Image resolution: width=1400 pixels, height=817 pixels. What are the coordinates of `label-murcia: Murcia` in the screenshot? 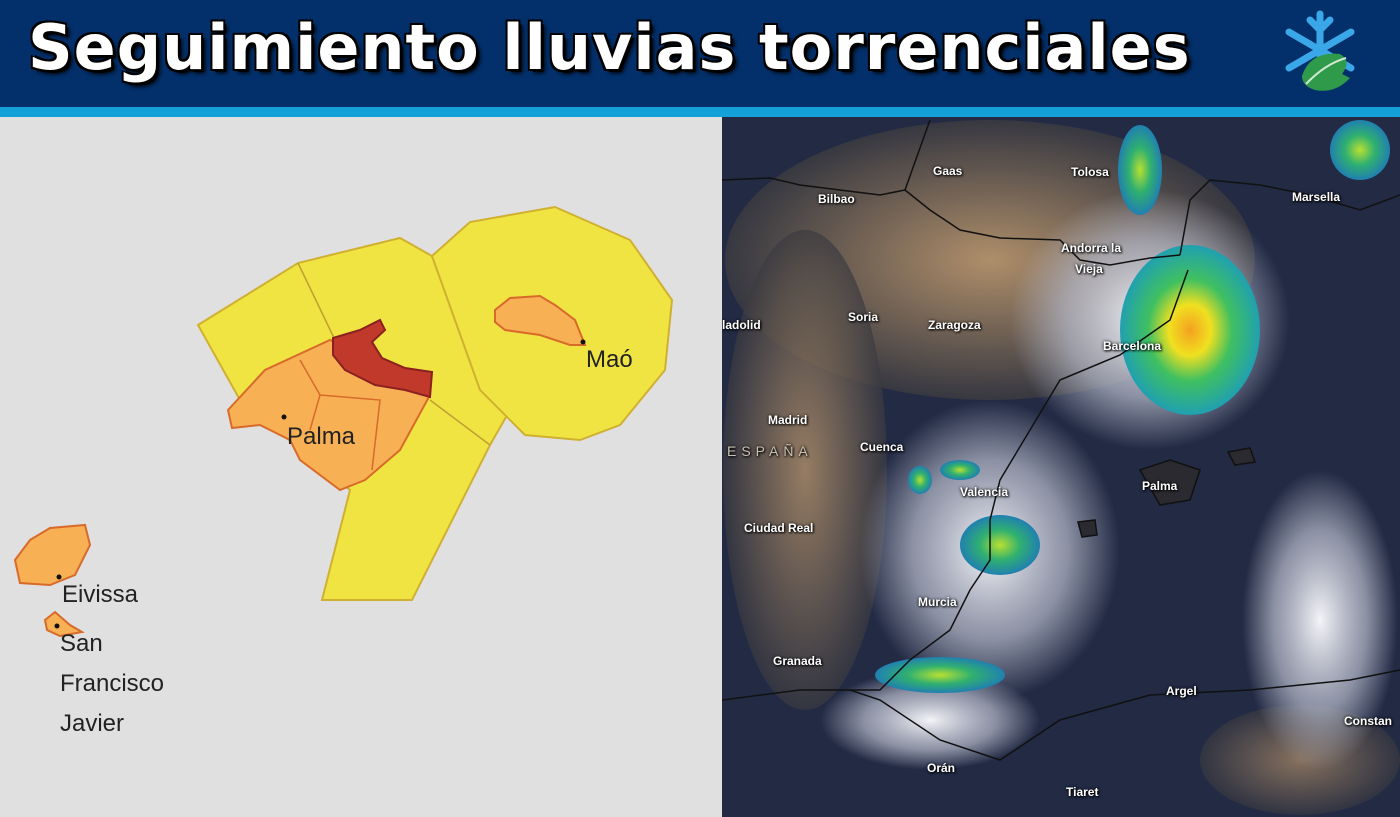 It's located at (937, 602).